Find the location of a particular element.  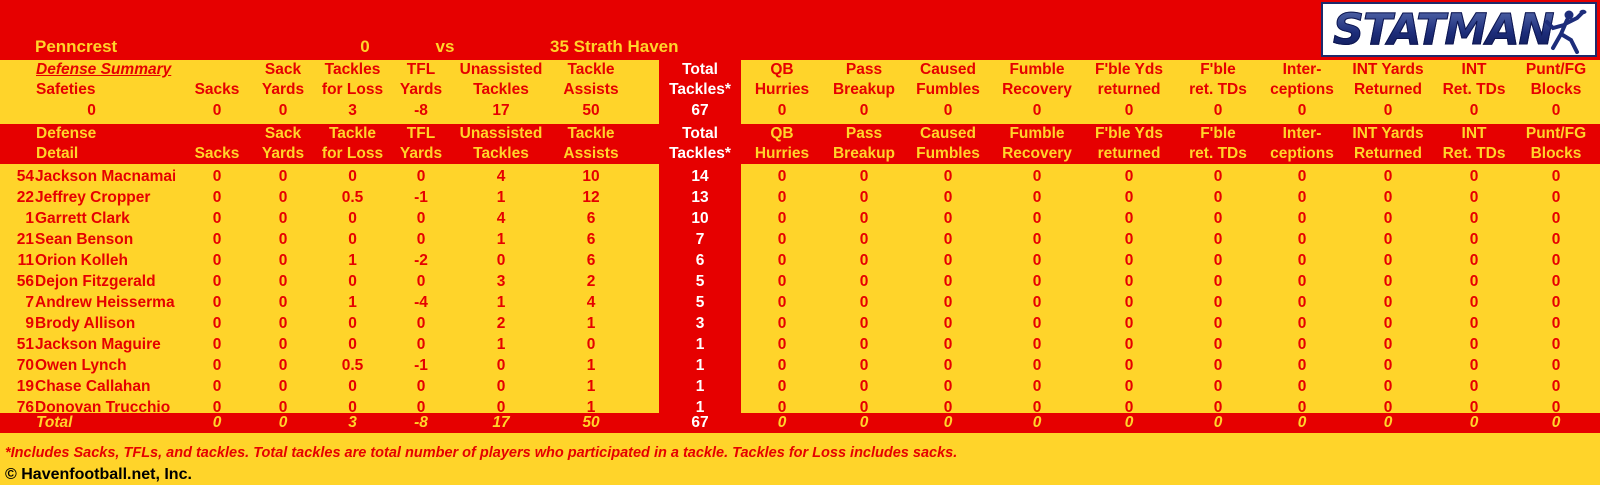

detail-header-7-top: QB is located at coordinates (782, 133).